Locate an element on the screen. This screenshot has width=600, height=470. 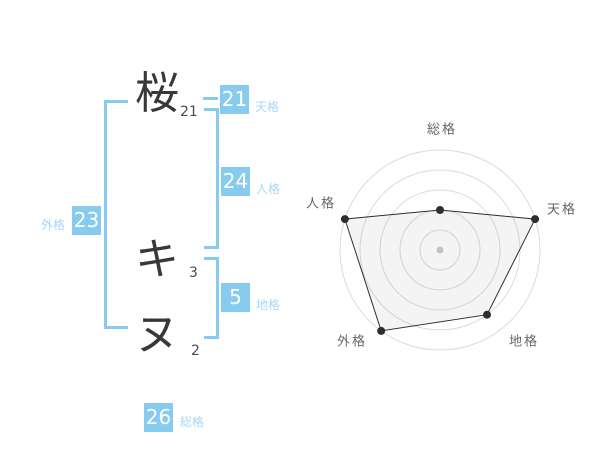
radar-data-polygon is located at coordinates (440, 270).